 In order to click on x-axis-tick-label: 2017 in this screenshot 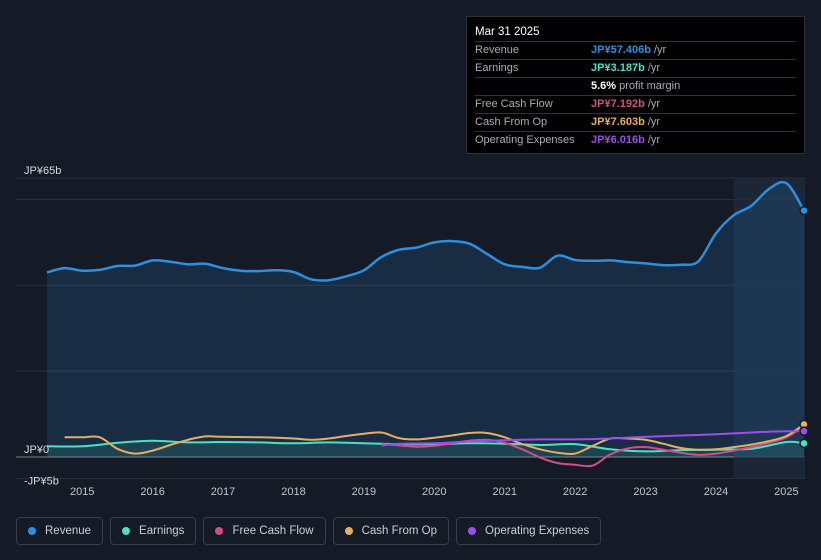, I will do `click(223, 492)`.